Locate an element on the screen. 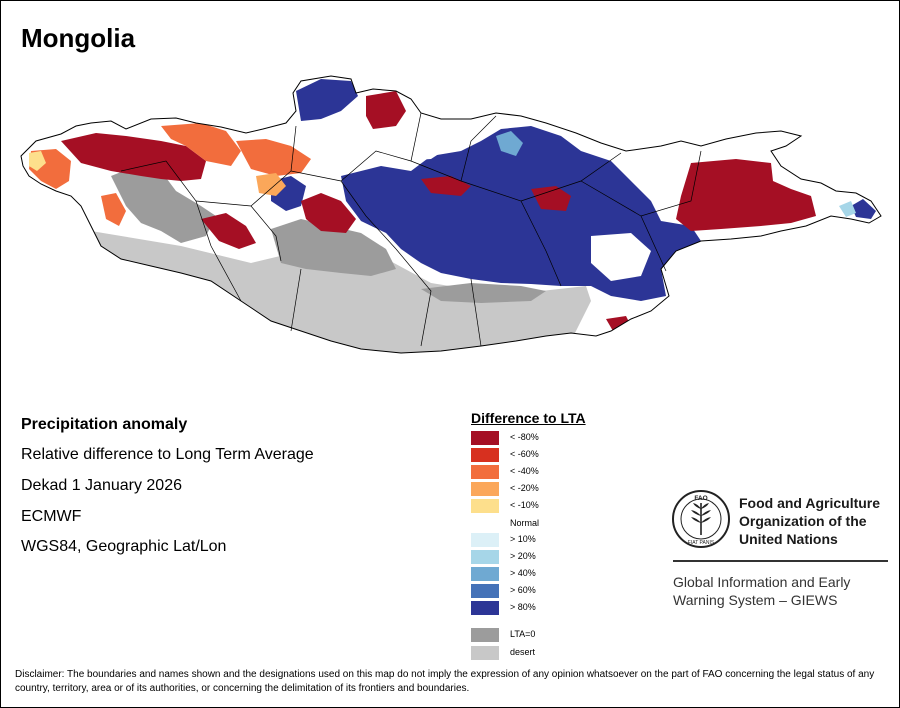 This screenshot has height=708, width=900. zone-dry-light-orange is located at coordinates (271, 184).